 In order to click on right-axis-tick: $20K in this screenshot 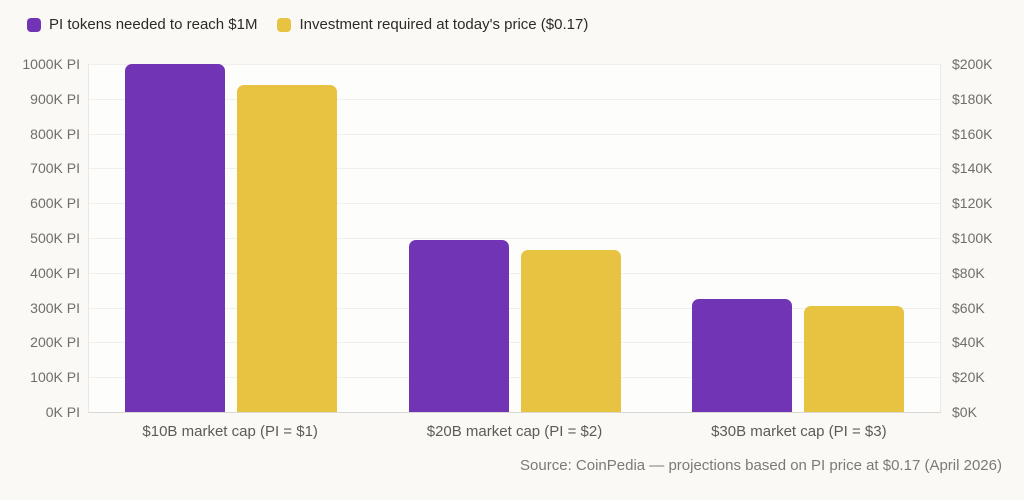, I will do `click(968, 377)`.